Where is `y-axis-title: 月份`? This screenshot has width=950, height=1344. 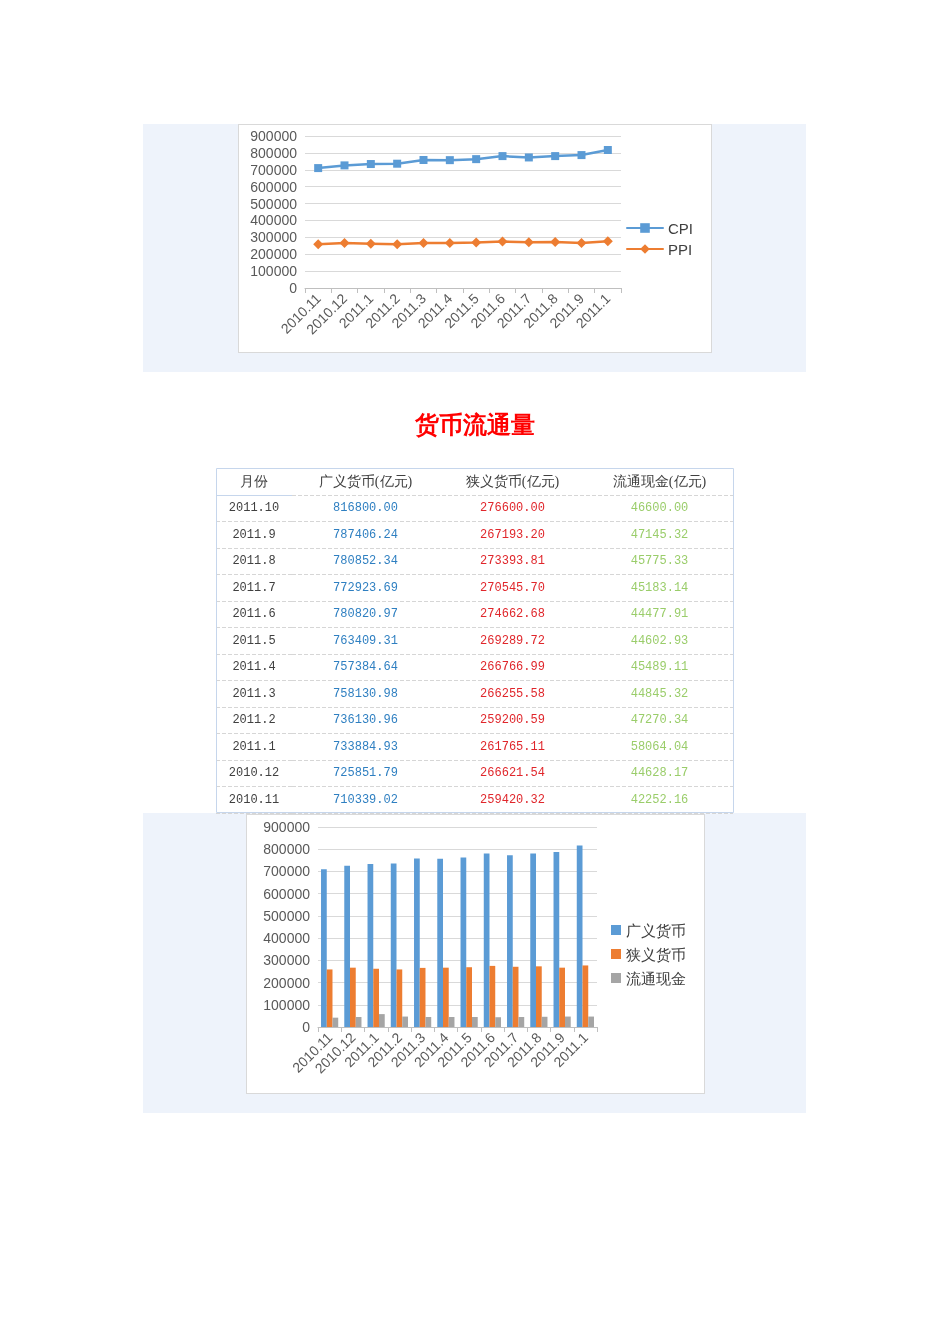 y-axis-title: 月份 is located at coordinates (254, 481).